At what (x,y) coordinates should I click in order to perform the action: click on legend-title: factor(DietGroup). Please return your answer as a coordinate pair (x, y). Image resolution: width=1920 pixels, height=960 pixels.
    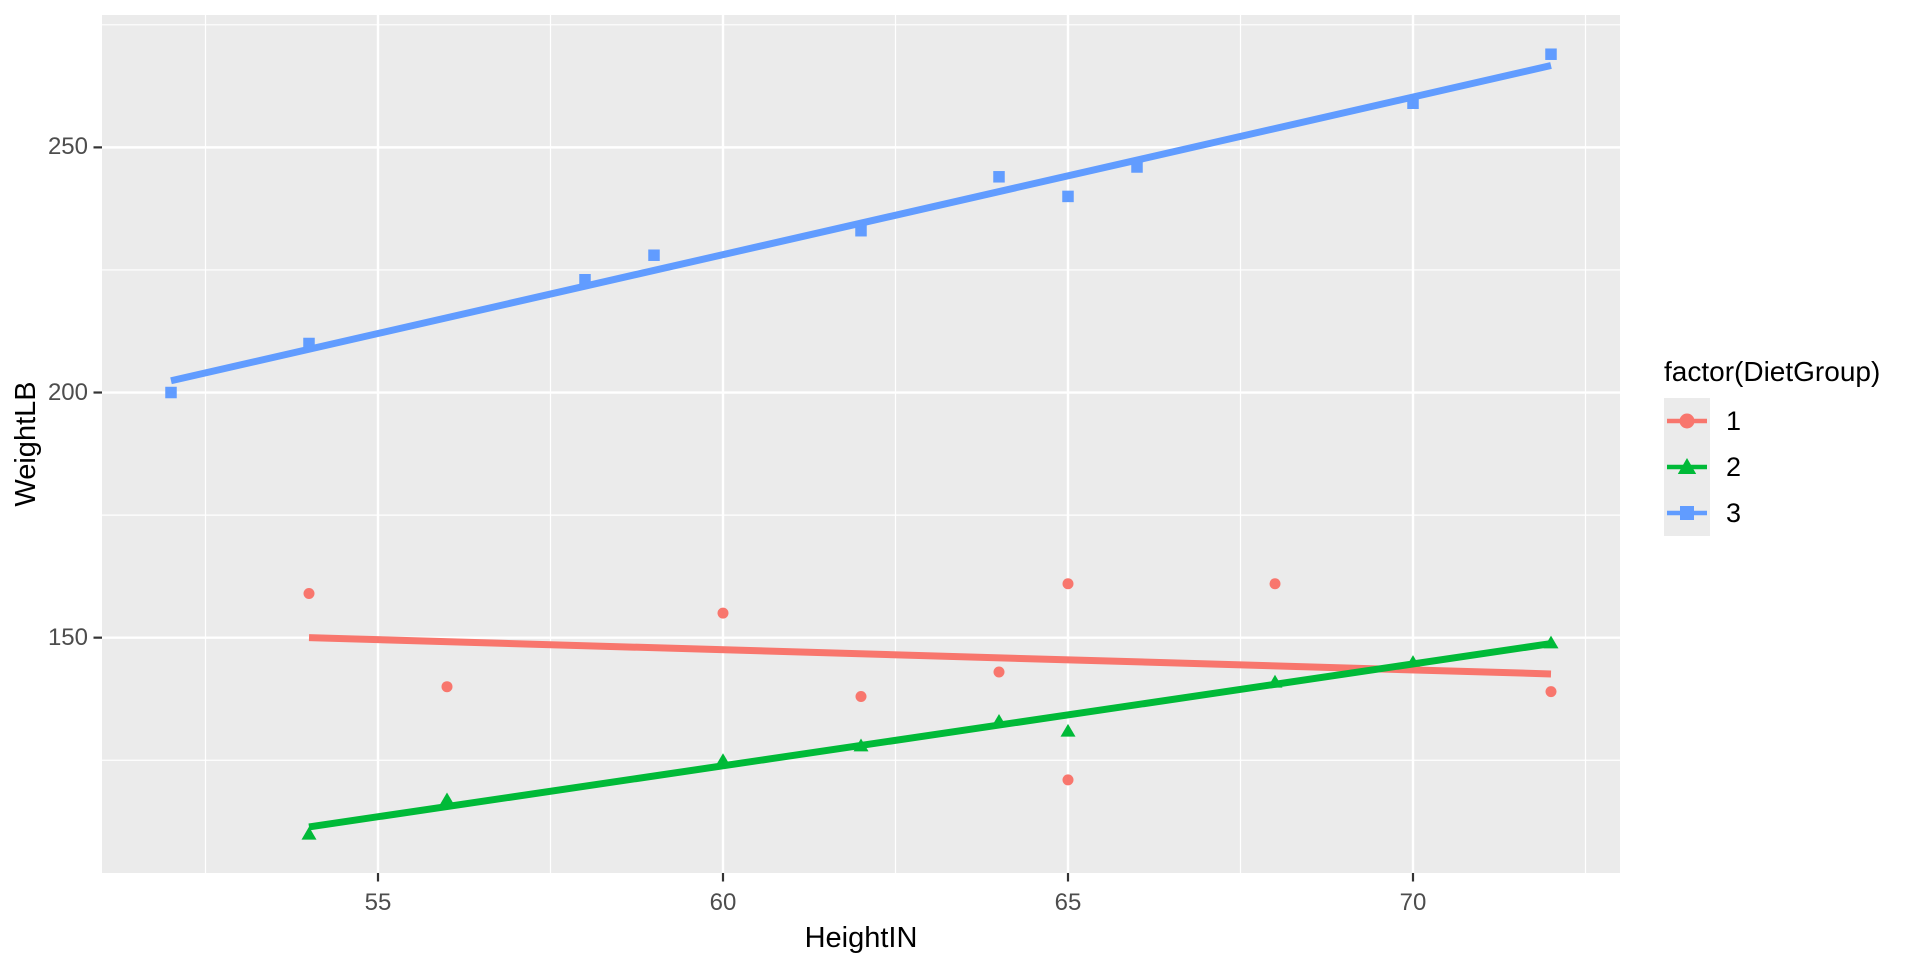
    Looking at the image, I should click on (1772, 371).